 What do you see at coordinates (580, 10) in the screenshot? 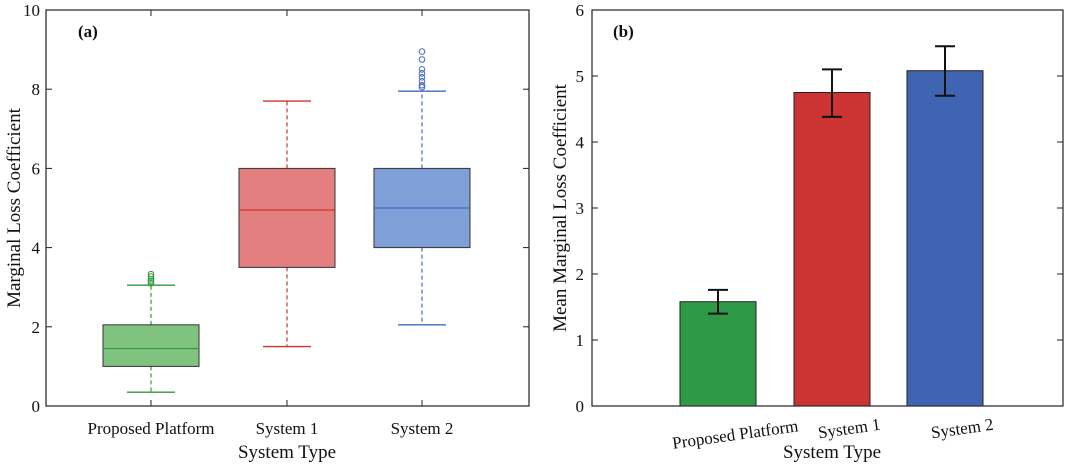
I see `panel-b-y-tick-label: 6` at bounding box center [580, 10].